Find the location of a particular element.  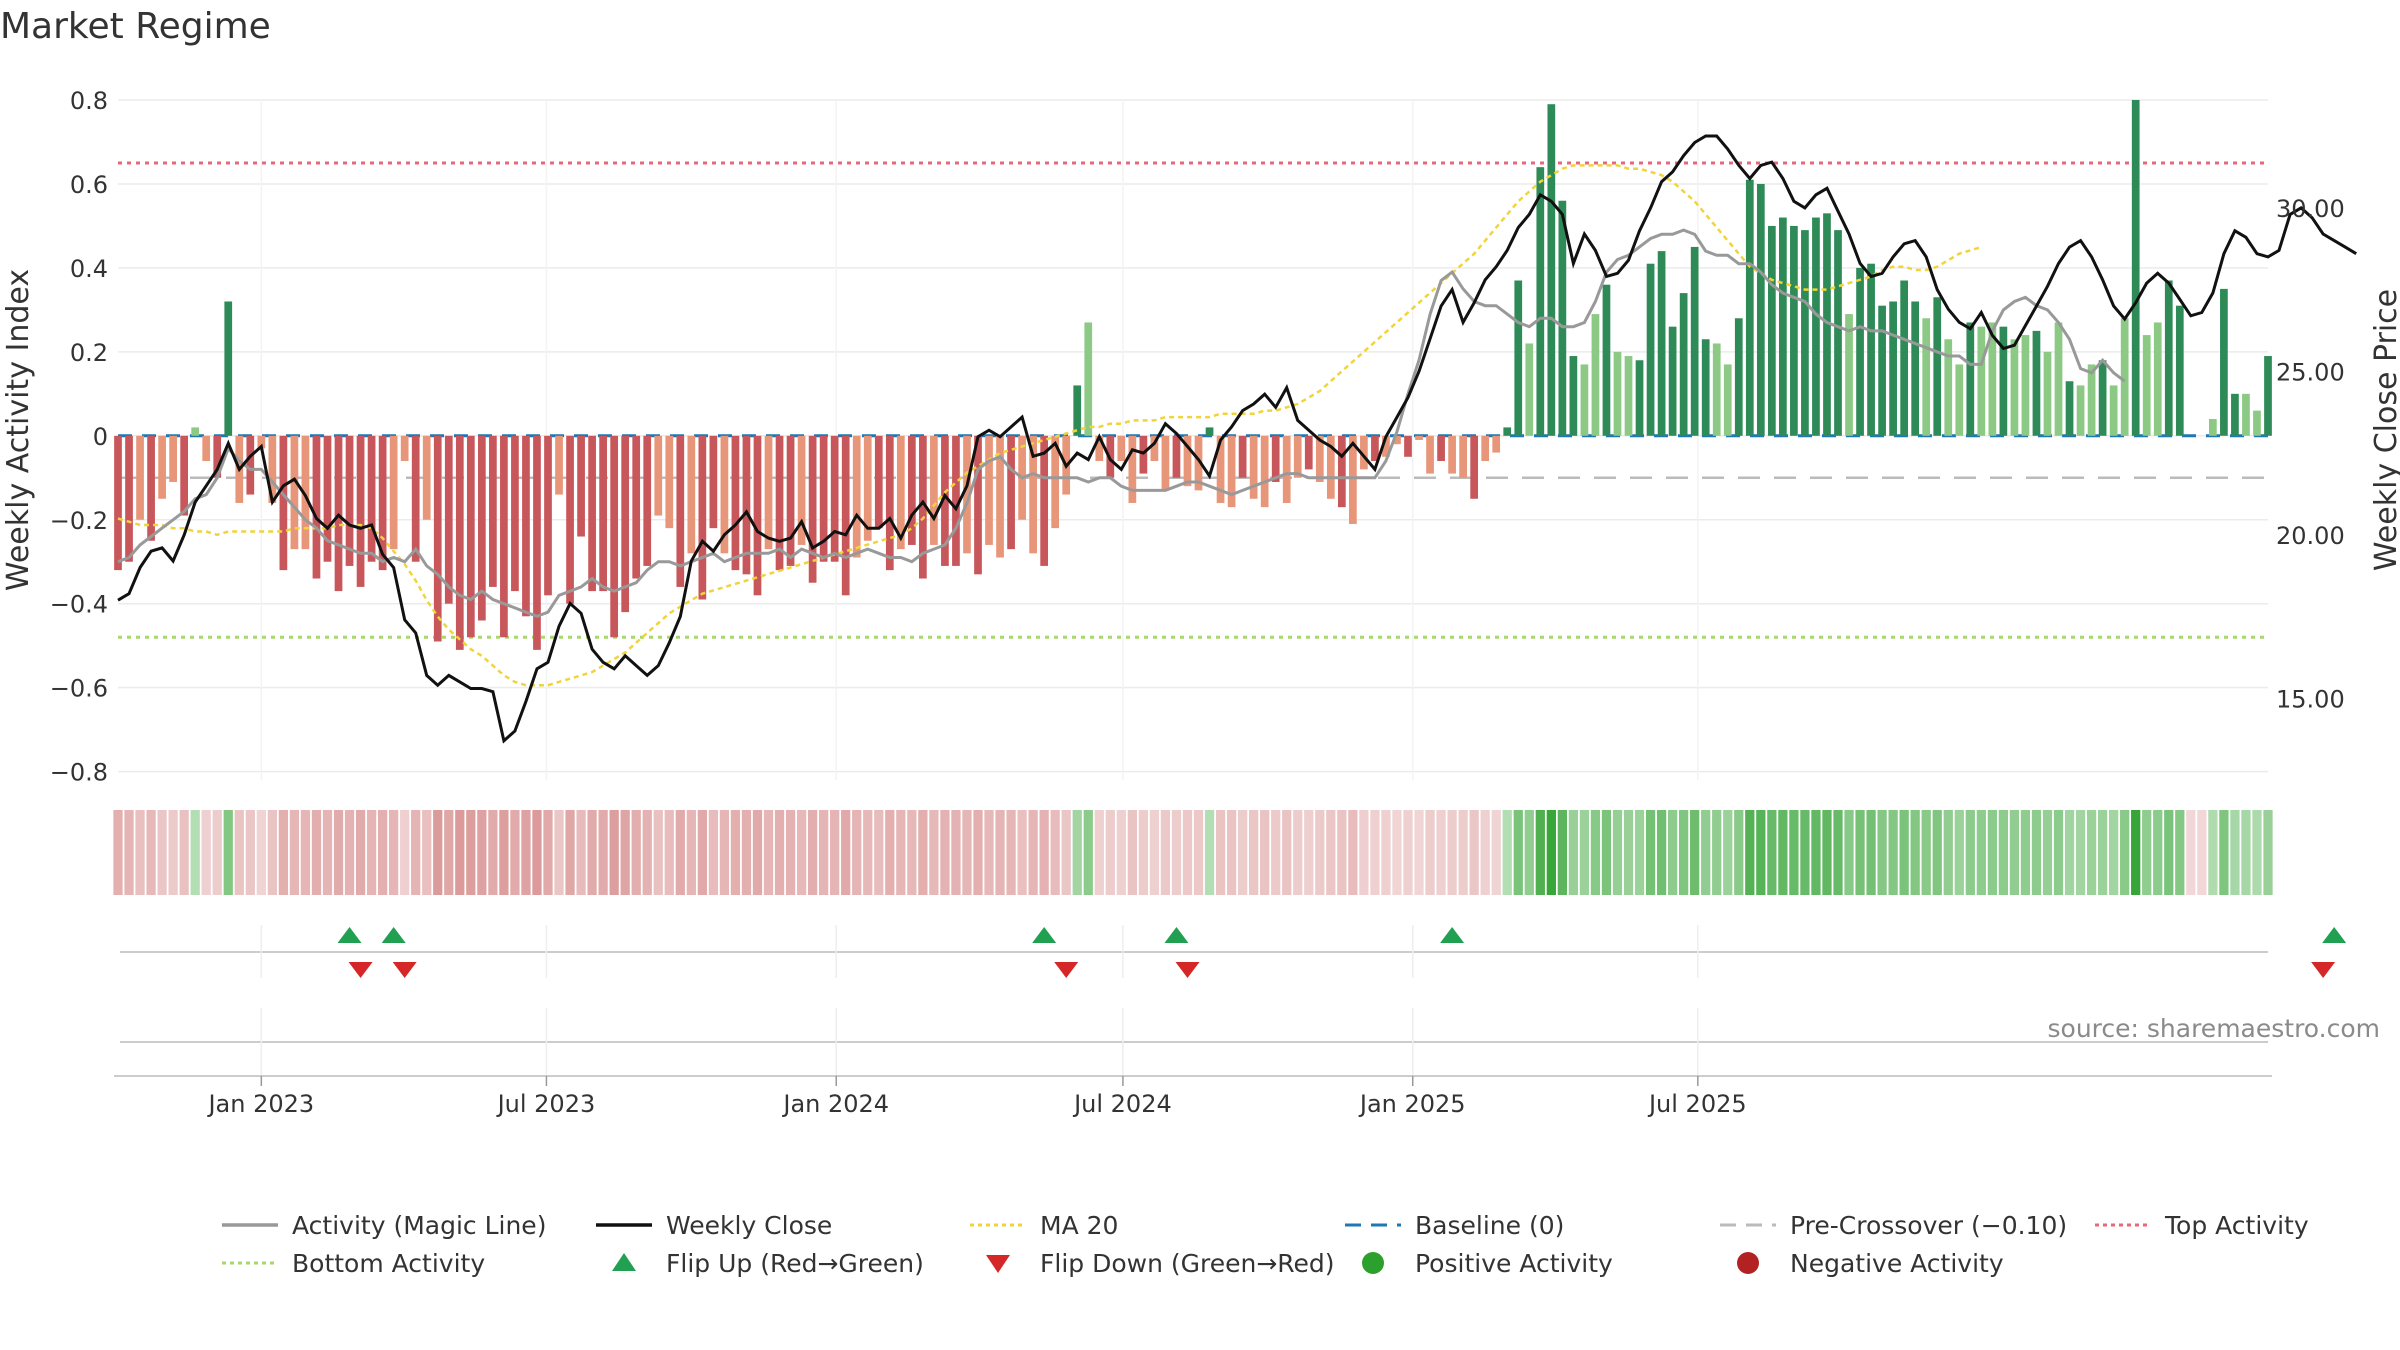

y2-tick-label: 25.00 is located at coordinates (2310, 372).